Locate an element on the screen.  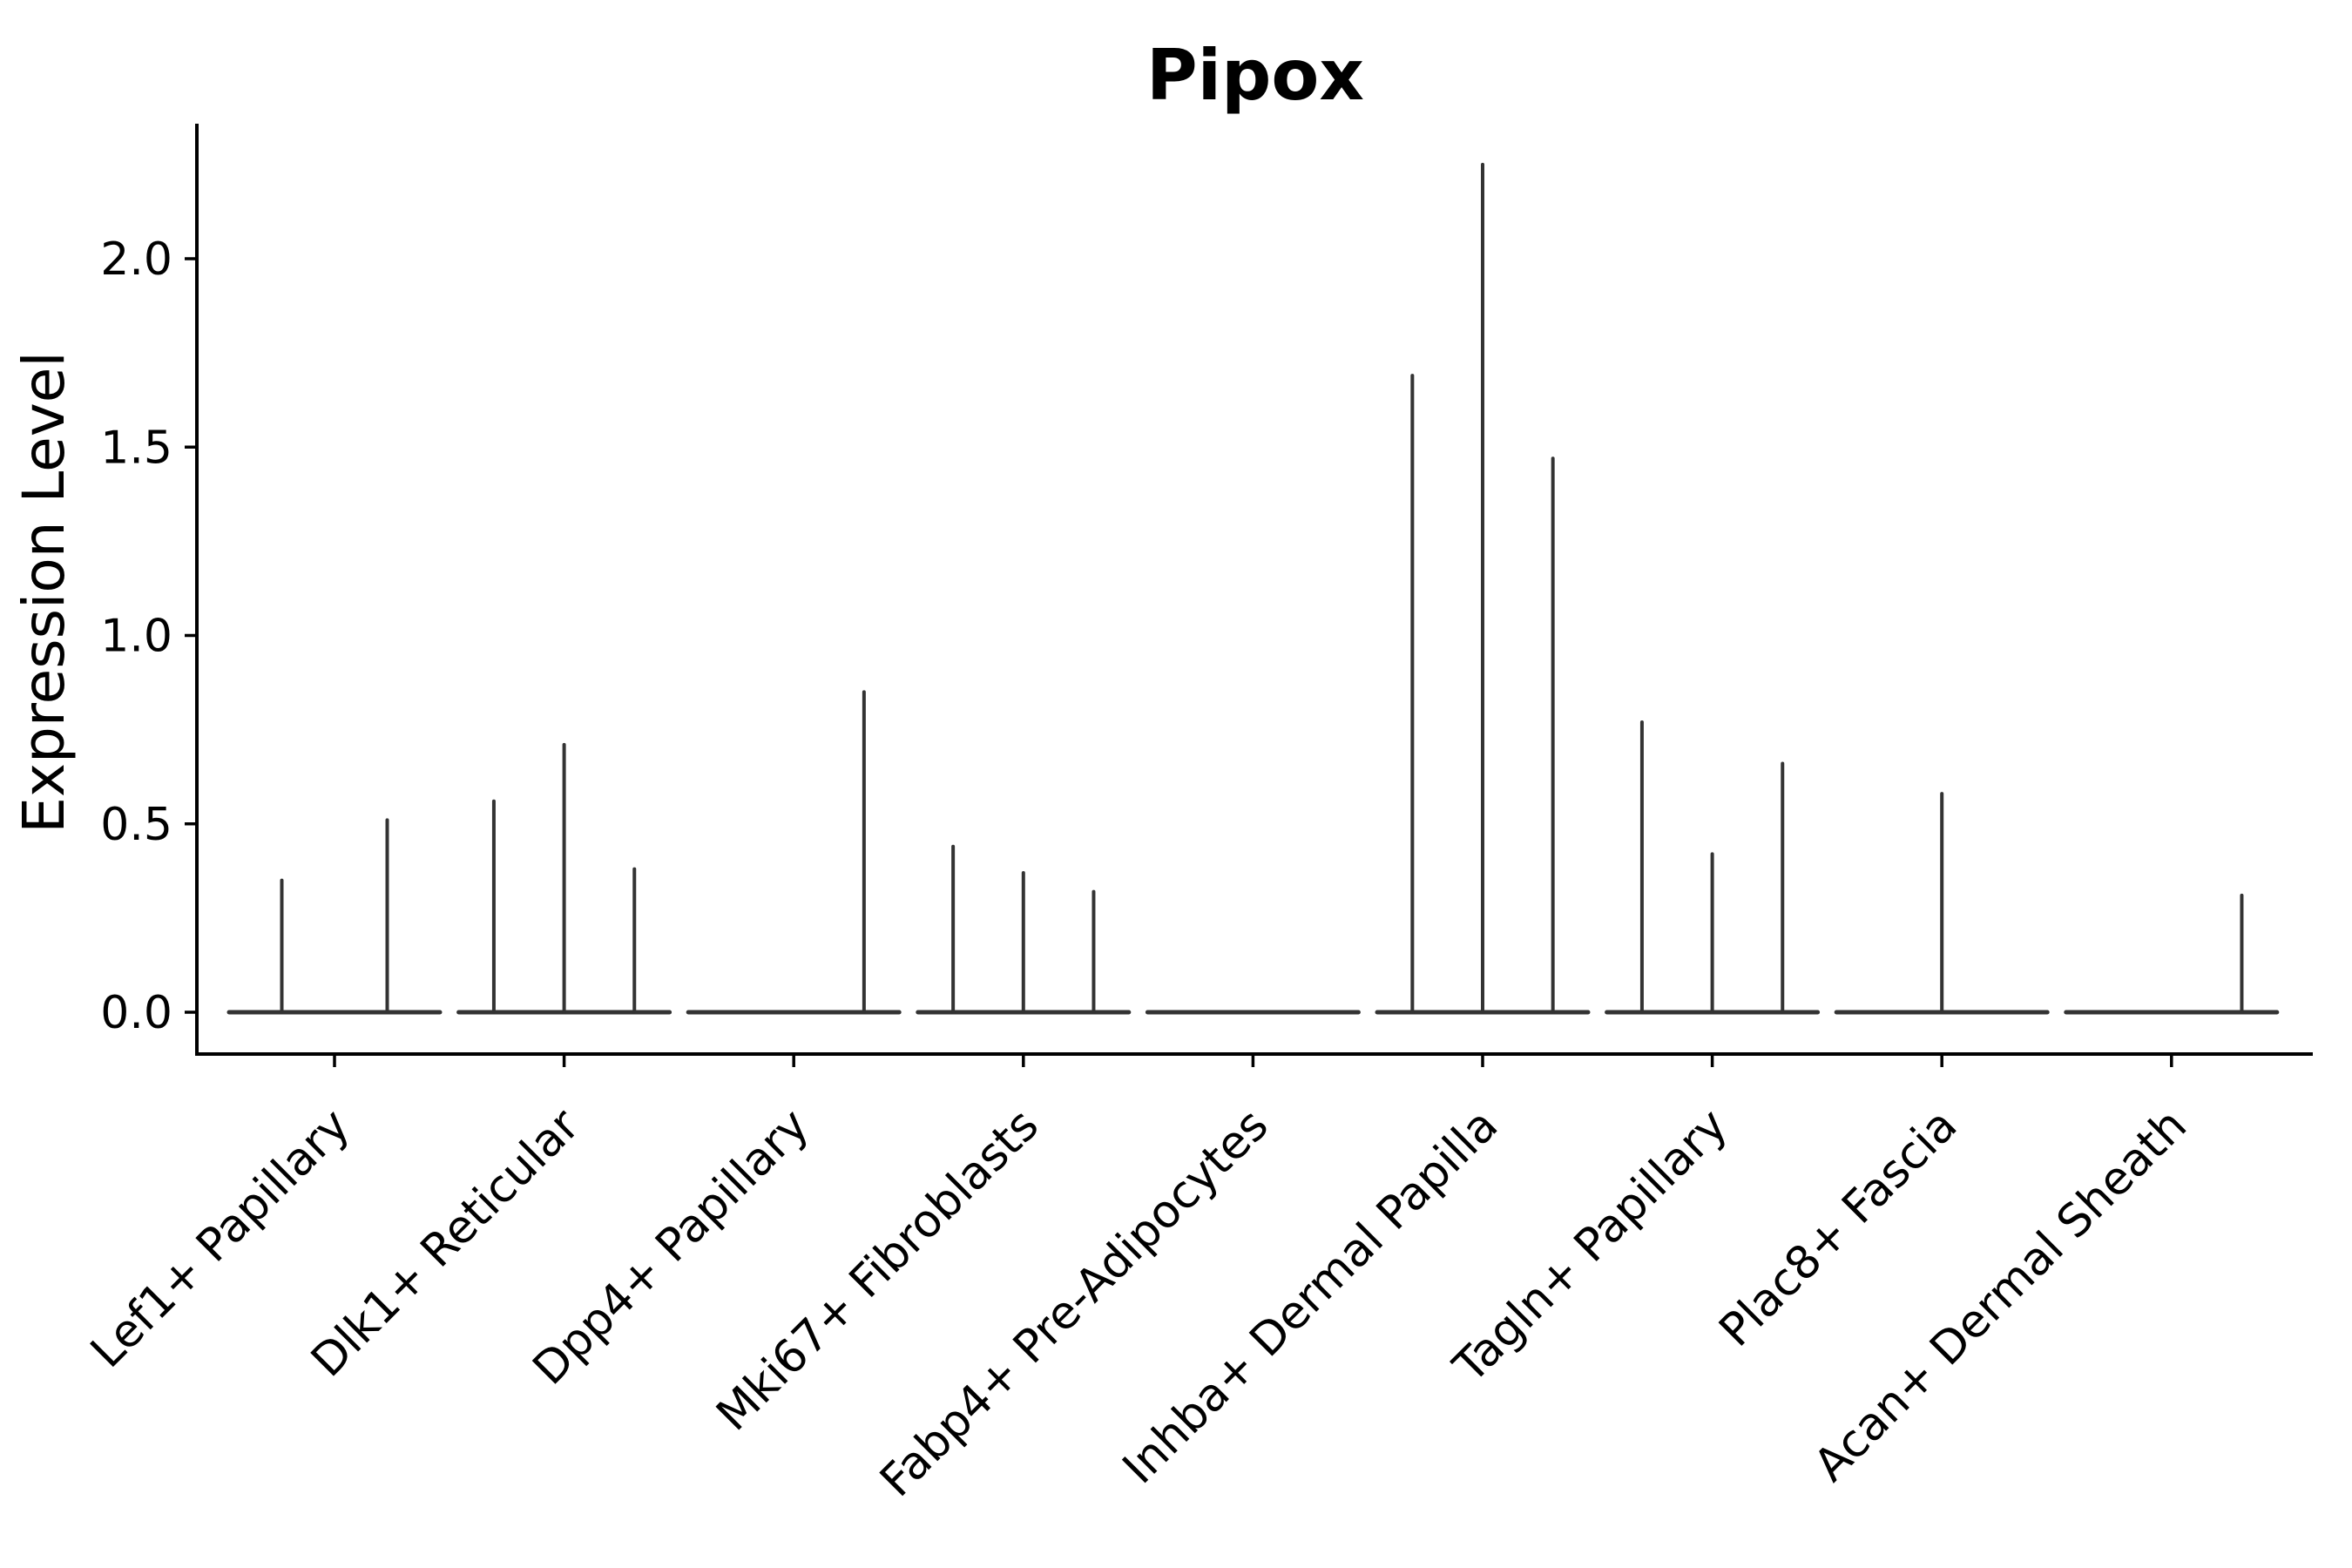
y-tick-label: 1.5 is located at coordinates (136, 448).